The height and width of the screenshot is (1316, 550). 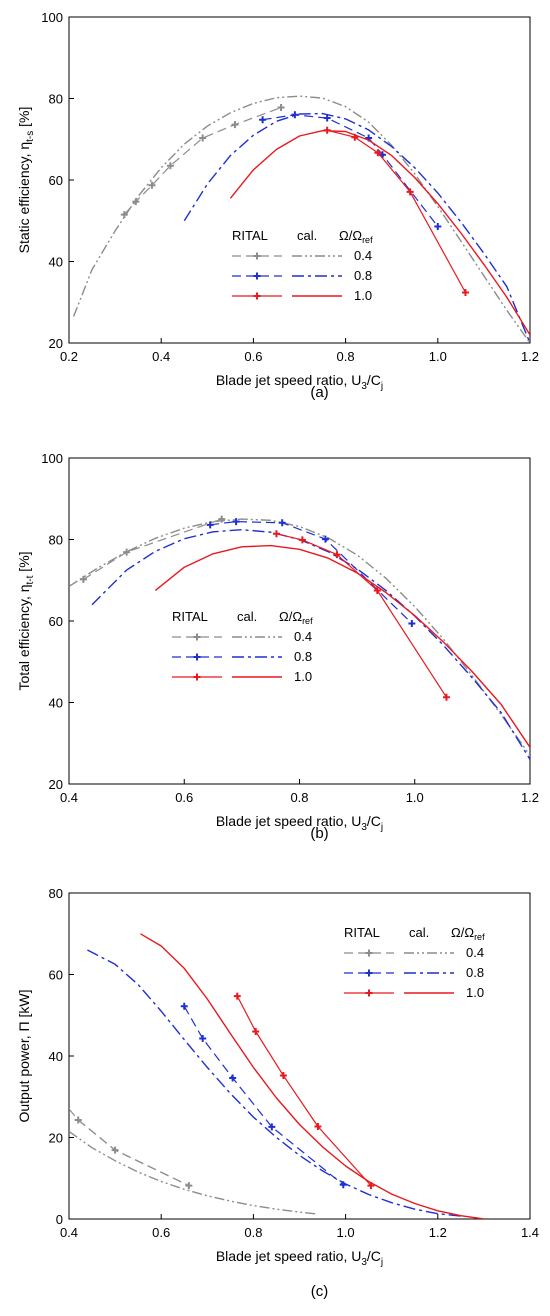 I want to click on y-axis-title: Static efficiency, ηt-s [%], so click(x=26, y=180).